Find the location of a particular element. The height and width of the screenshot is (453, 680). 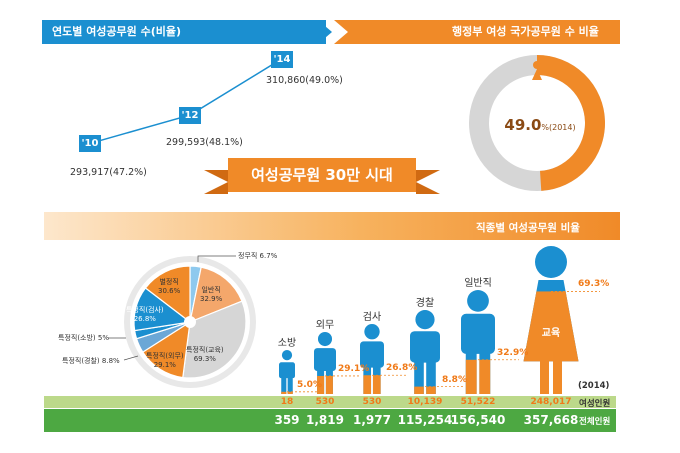

year-box-2014: '14 is located at coordinates (282, 59).